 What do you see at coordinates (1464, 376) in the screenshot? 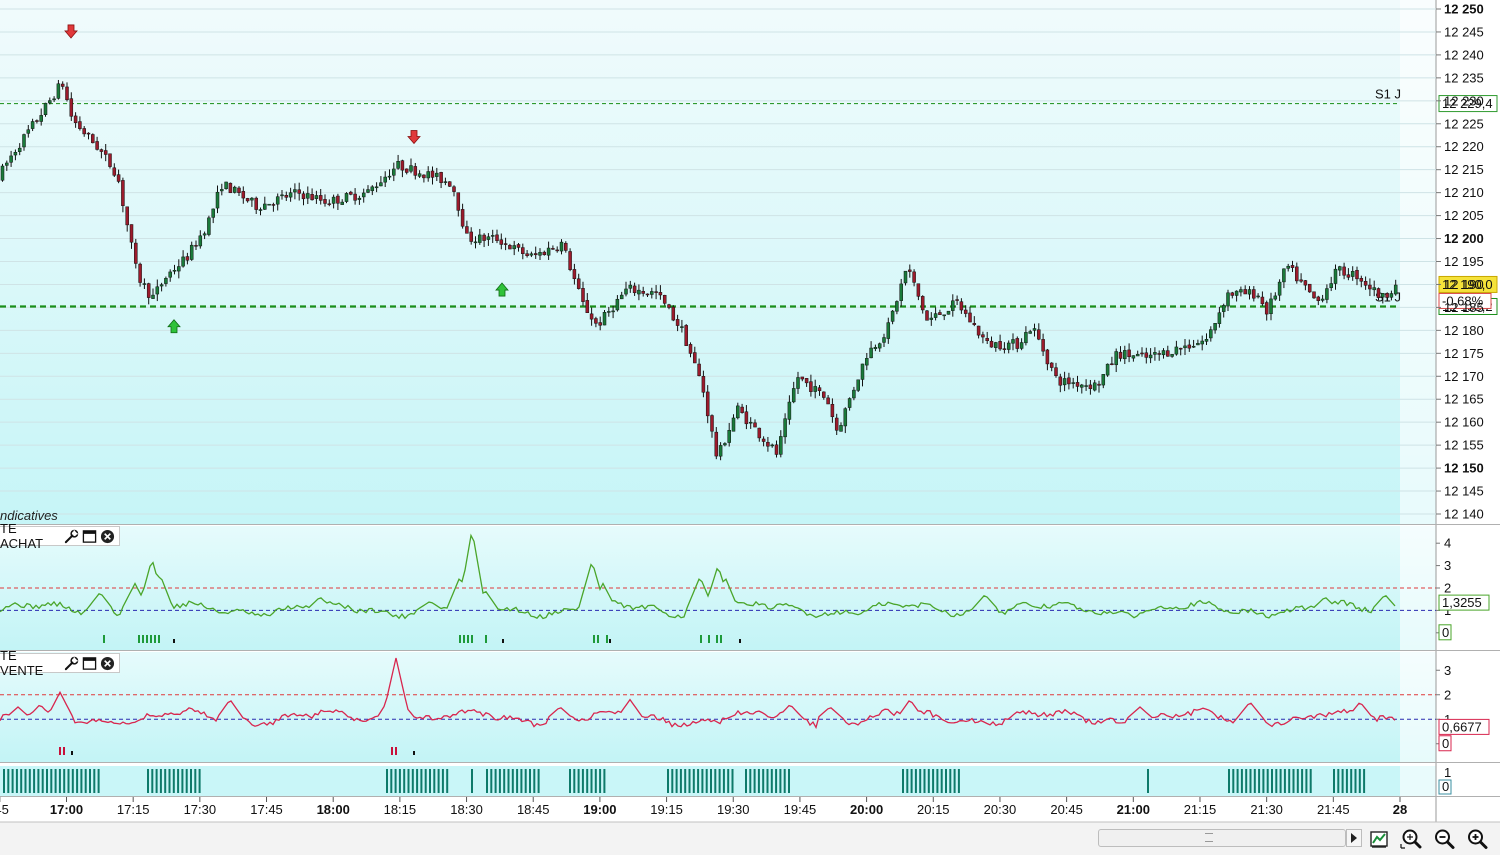
I see `y-tick-label: 12 170` at bounding box center [1464, 376].